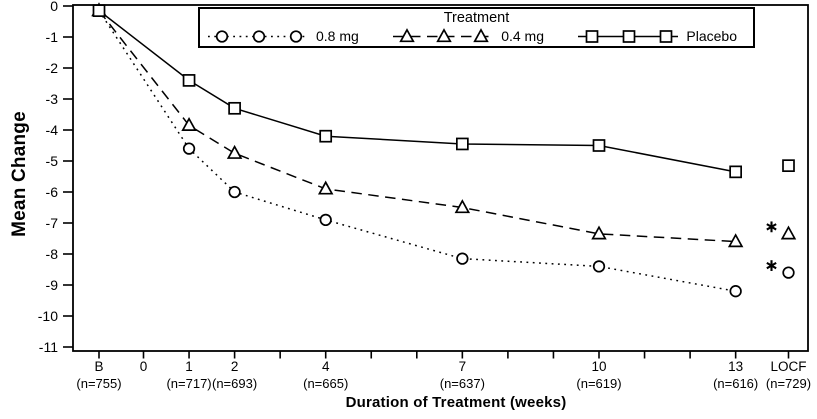 This screenshot has height=419, width=817. I want to click on x-tick-label: 2, so click(235, 366).